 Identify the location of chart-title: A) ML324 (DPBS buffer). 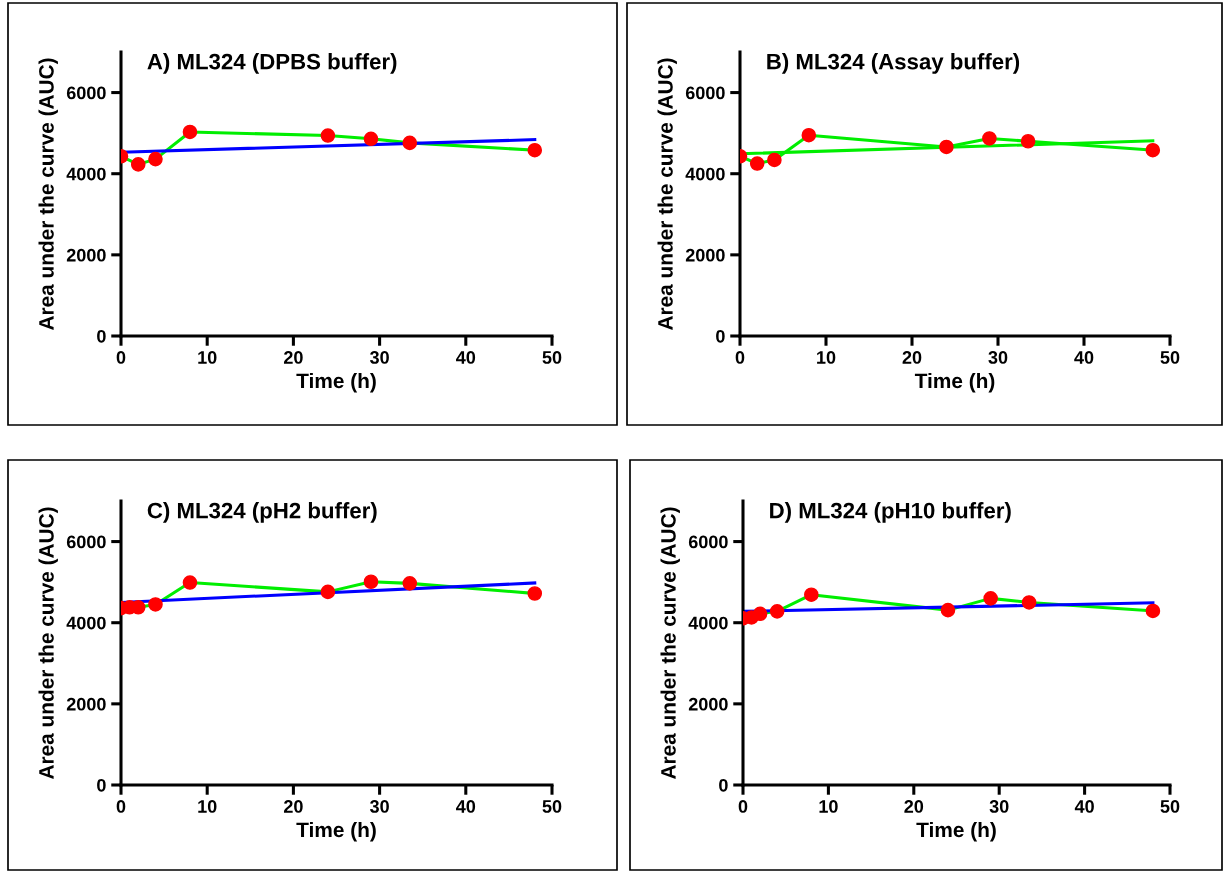
(272, 63).